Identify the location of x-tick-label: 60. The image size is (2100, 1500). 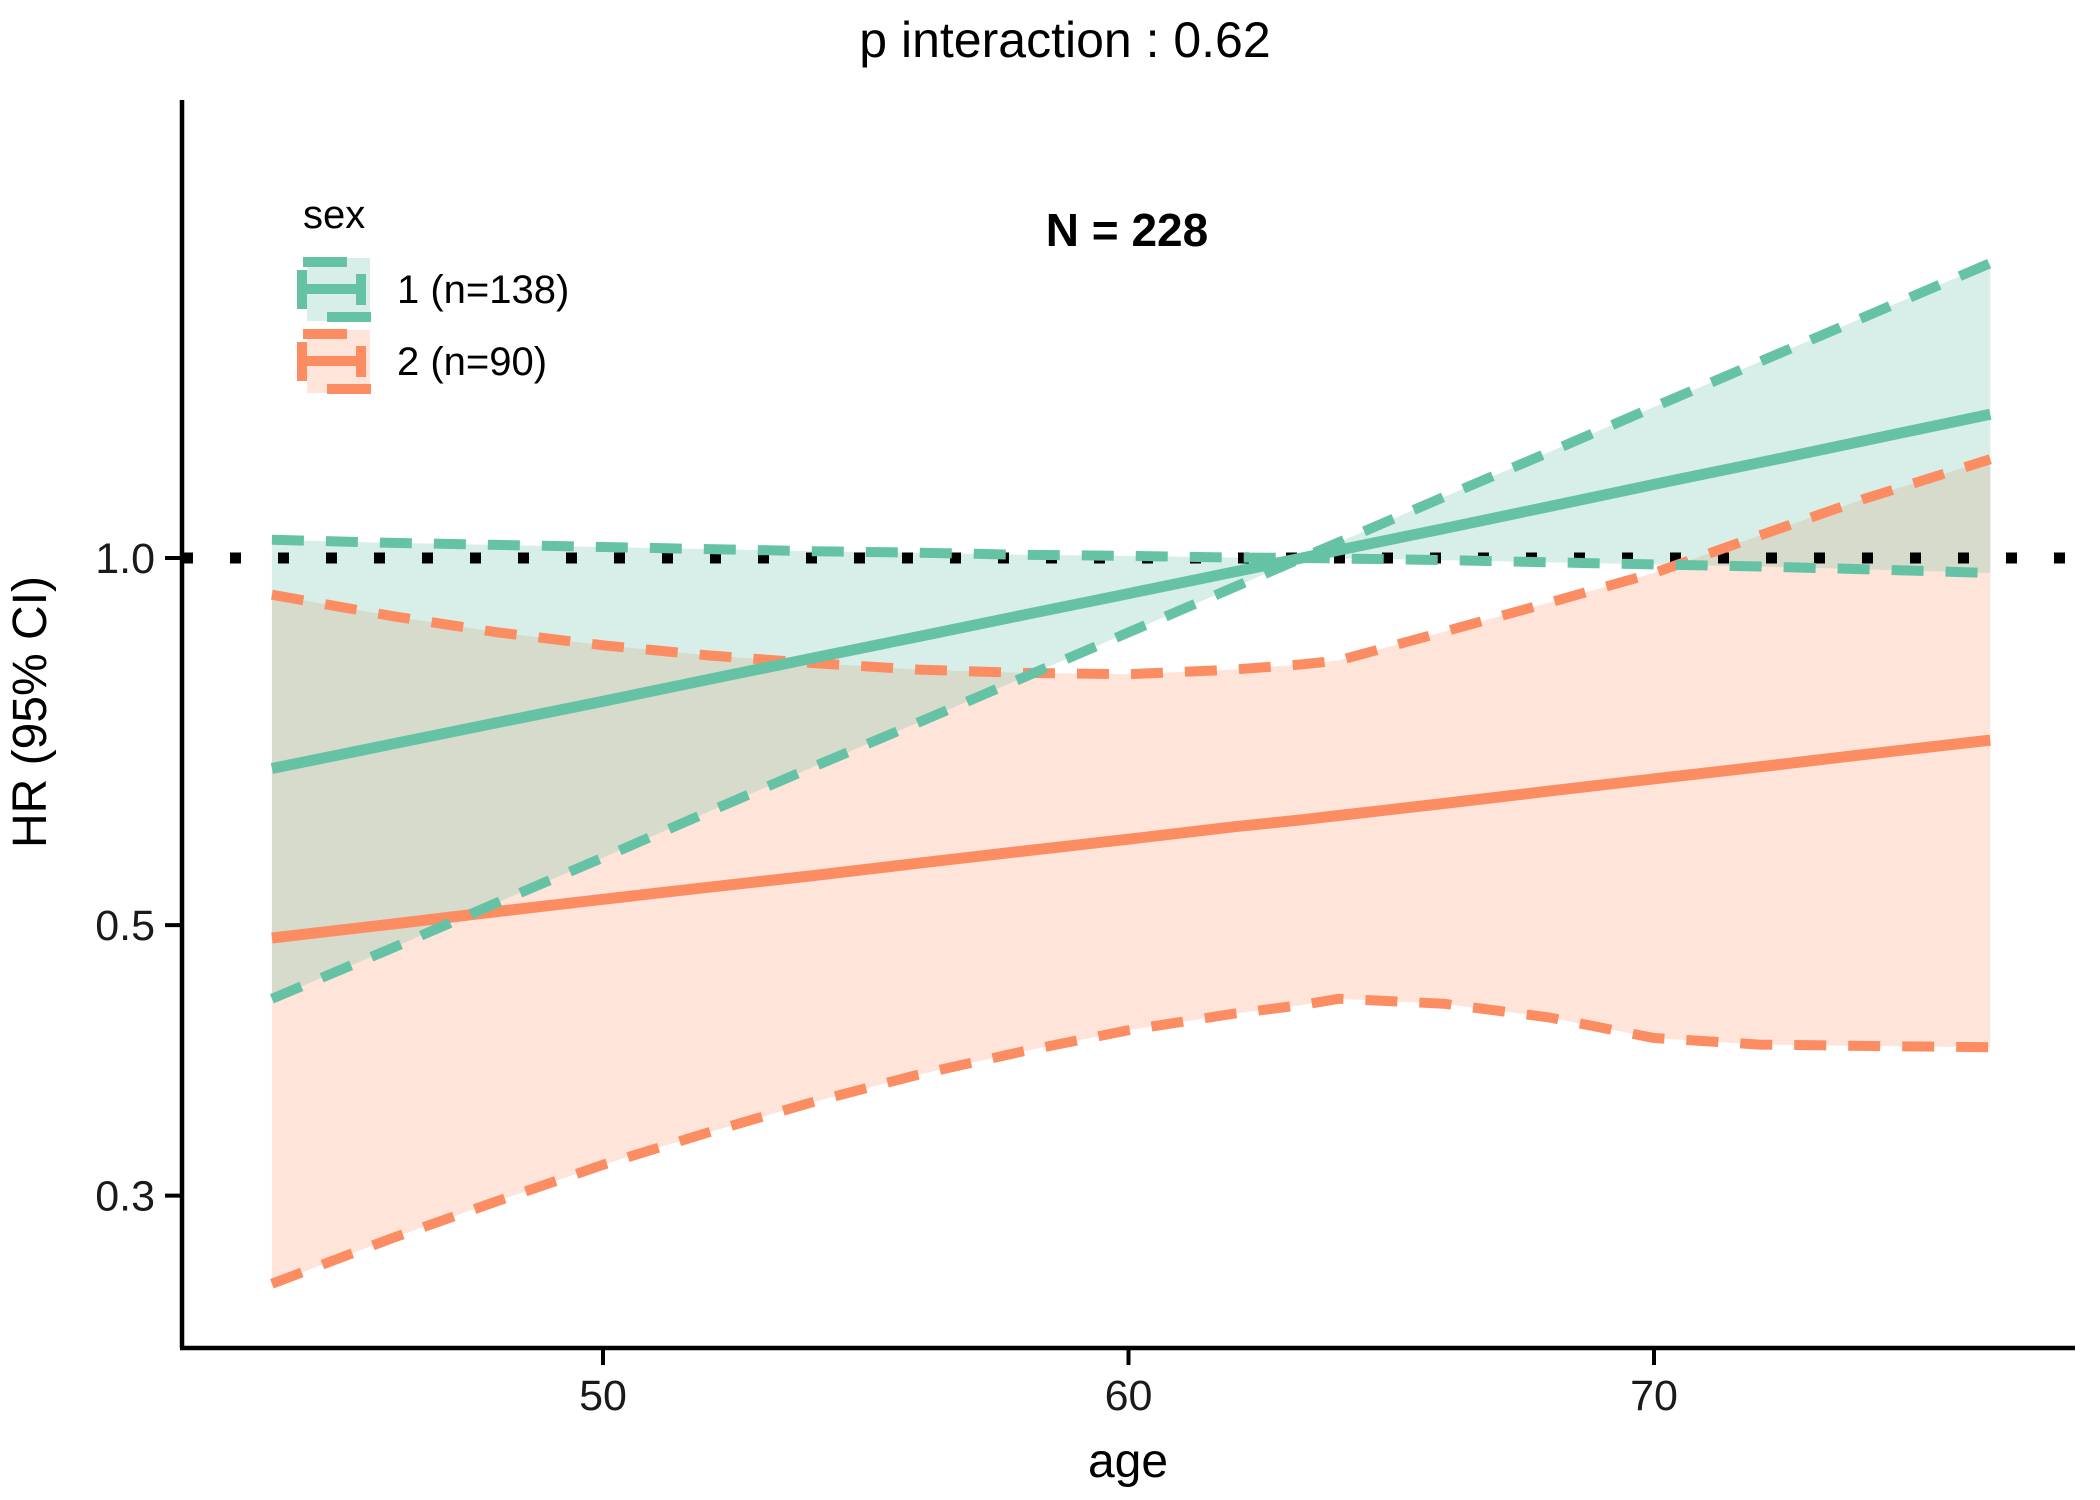
(1129, 1396).